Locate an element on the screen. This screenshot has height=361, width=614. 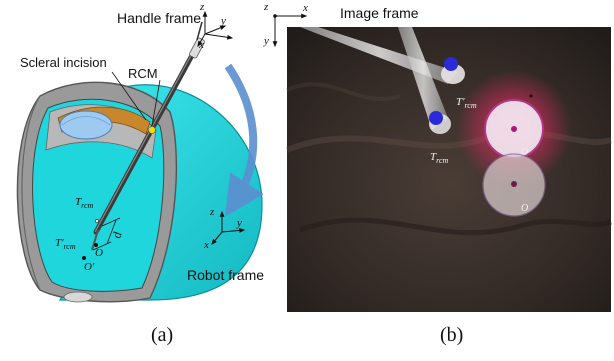
o-label: O is located at coordinates (99, 253).